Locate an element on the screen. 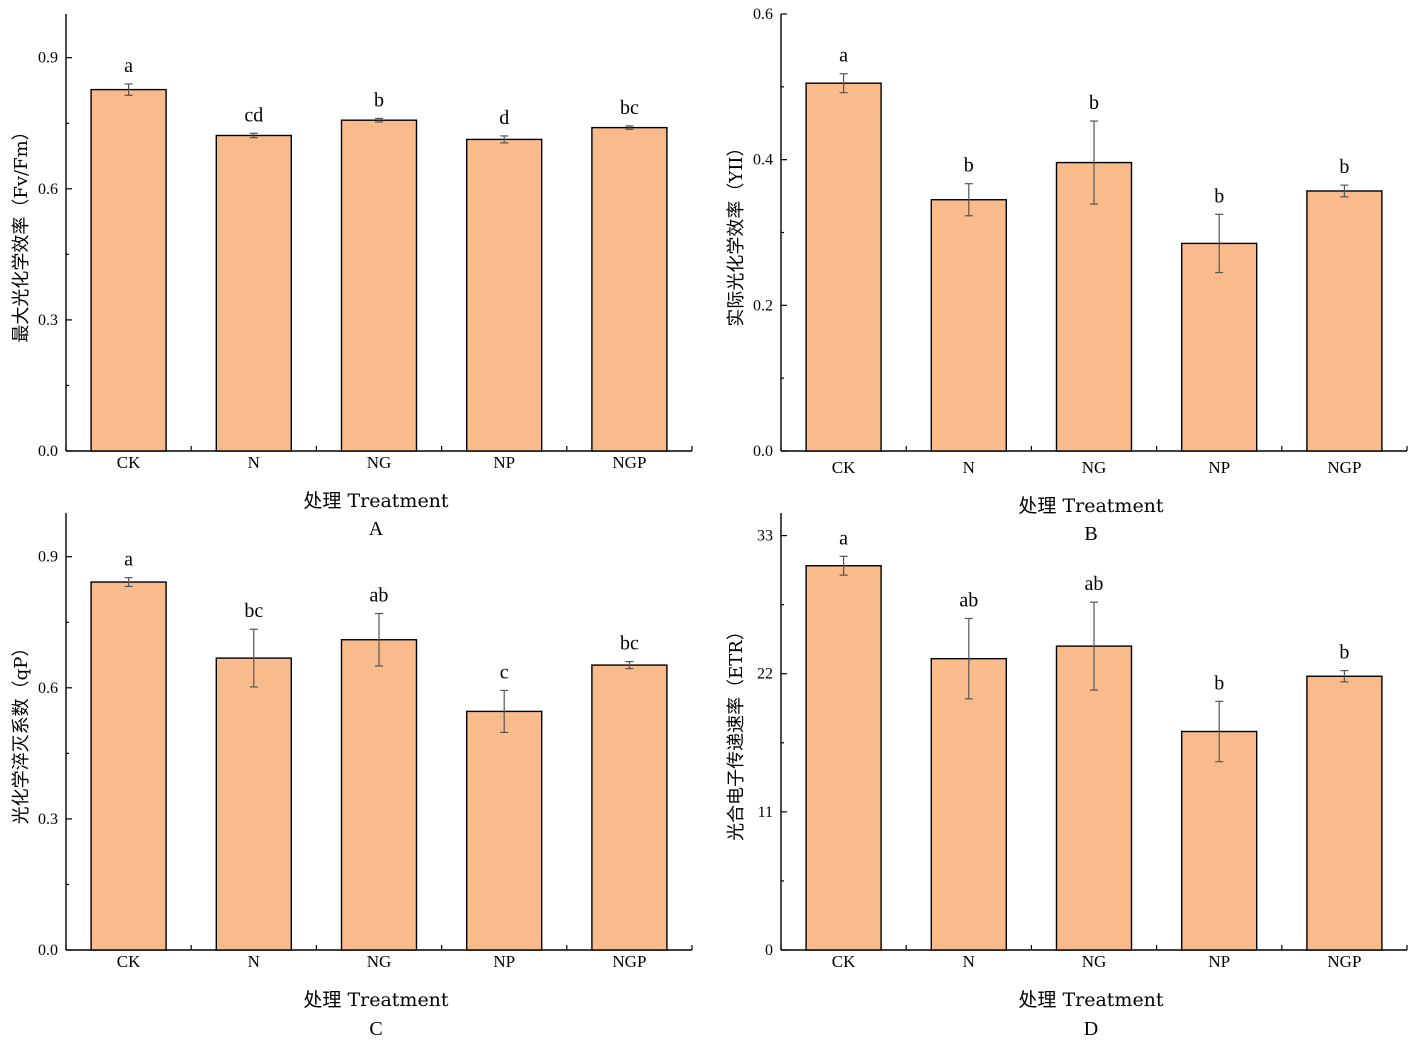  y-axis-title: 光化学淬灭系数（qP） is located at coordinates (21, 732).